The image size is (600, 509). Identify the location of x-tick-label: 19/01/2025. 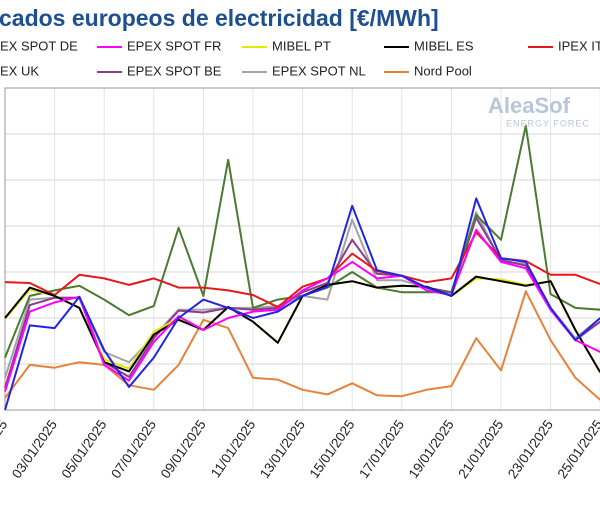
(431, 449).